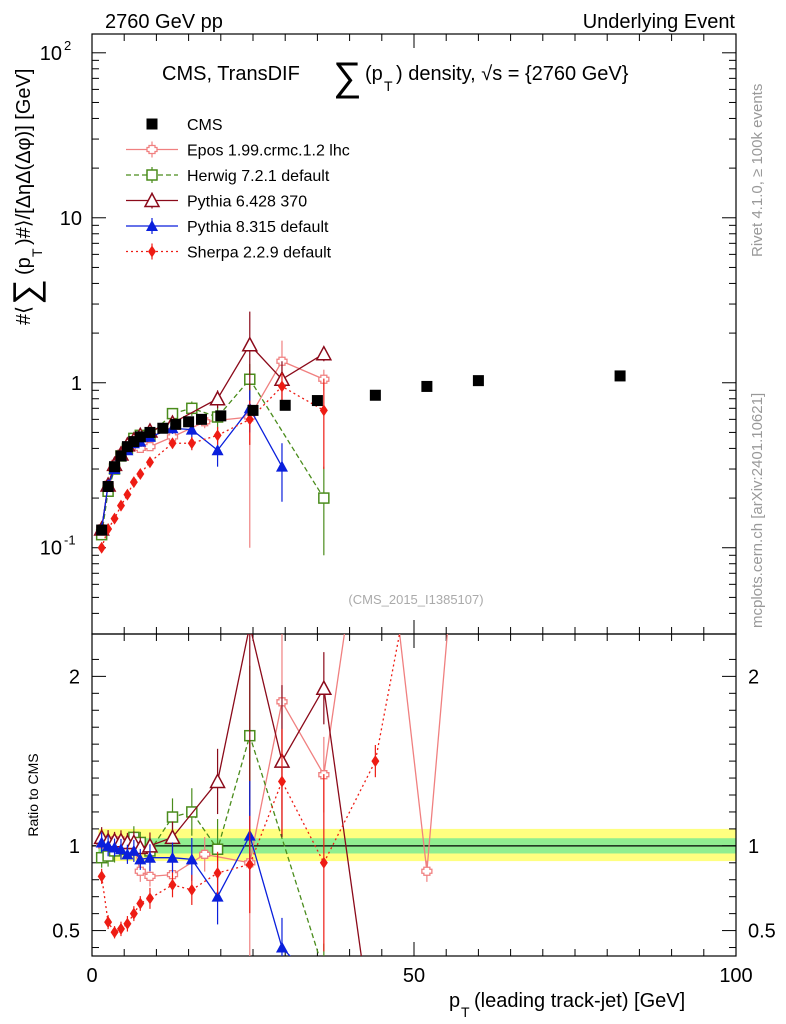 Image resolution: width=786 pixels, height=1024 pixels. I want to click on legend-label-3: Pythia 6.428 370, so click(247, 202).